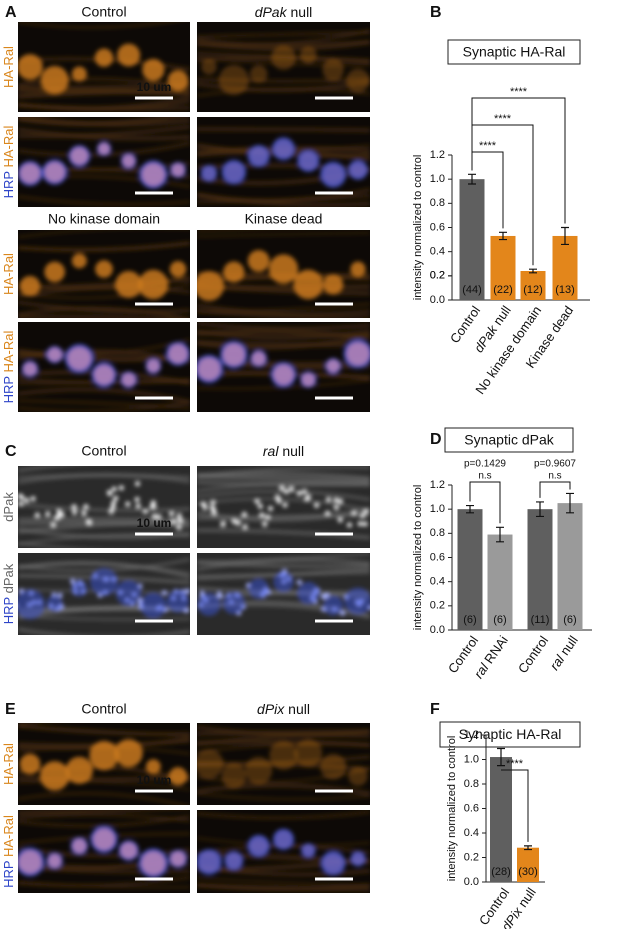 Image resolution: width=617 pixels, height=929 pixels. I want to click on panel-label: D, so click(436, 439).